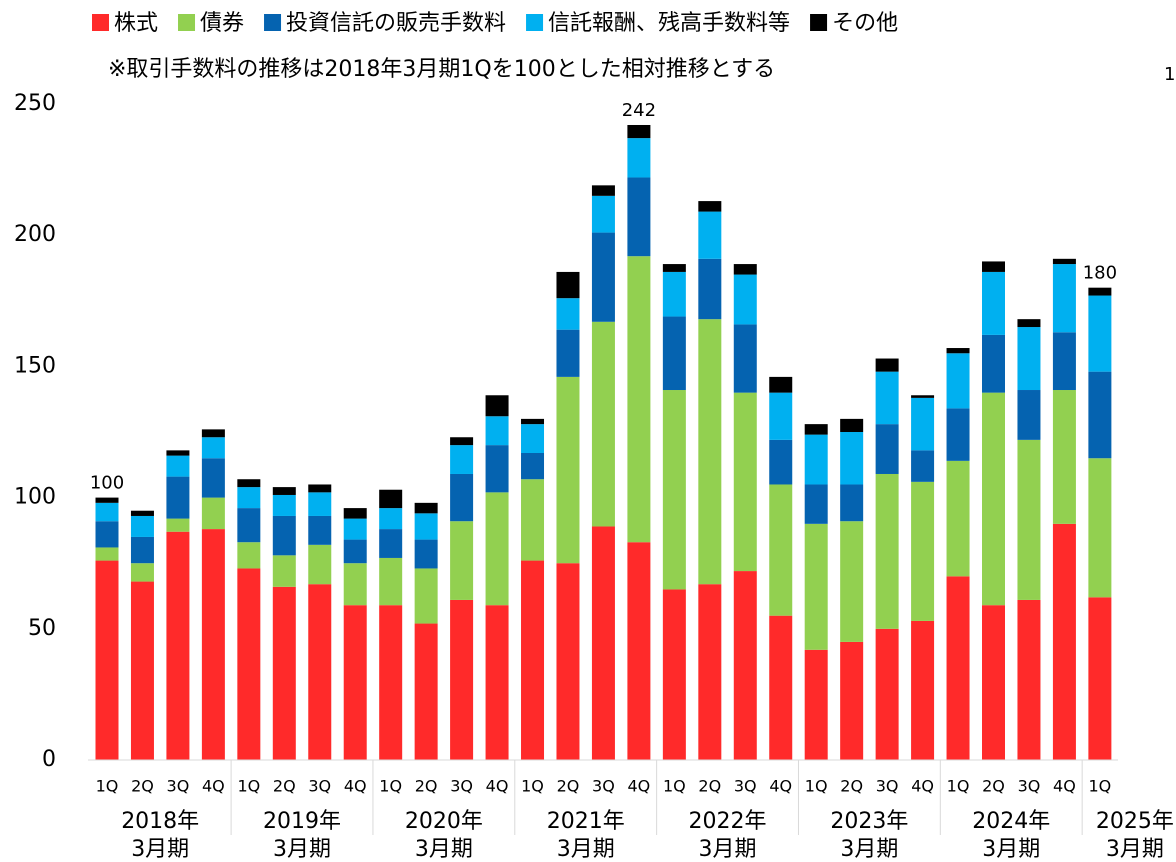 The height and width of the screenshot is (862, 1176). What do you see at coordinates (35, 365) in the screenshot?
I see `y-tick-label: 150` at bounding box center [35, 365].